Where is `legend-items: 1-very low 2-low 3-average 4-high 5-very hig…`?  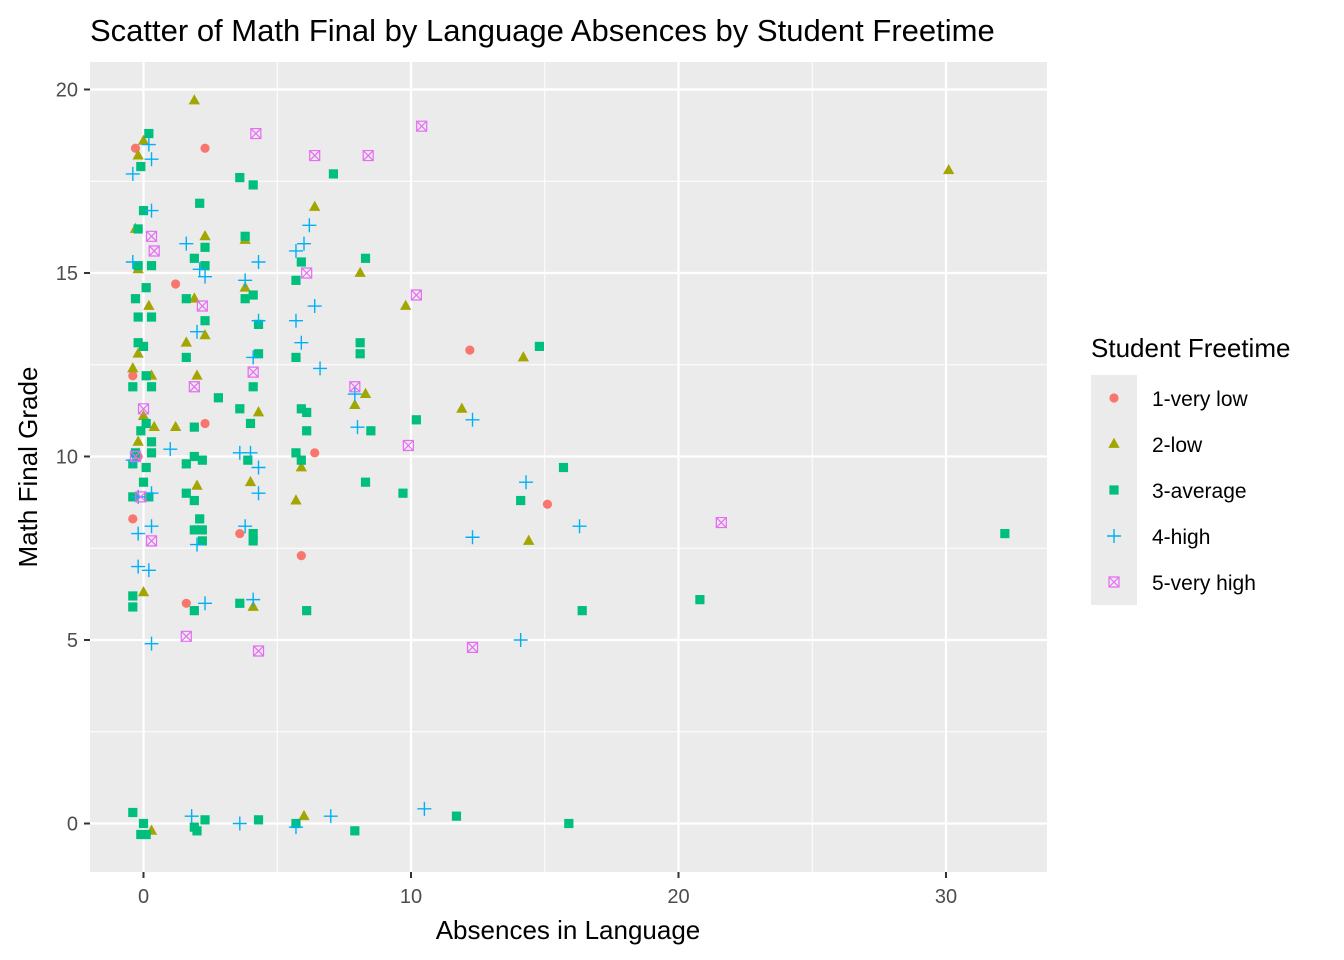 legend-items: 1-very low 2-low 3-average 4-high 5-very hig… is located at coordinates (1181, 491).